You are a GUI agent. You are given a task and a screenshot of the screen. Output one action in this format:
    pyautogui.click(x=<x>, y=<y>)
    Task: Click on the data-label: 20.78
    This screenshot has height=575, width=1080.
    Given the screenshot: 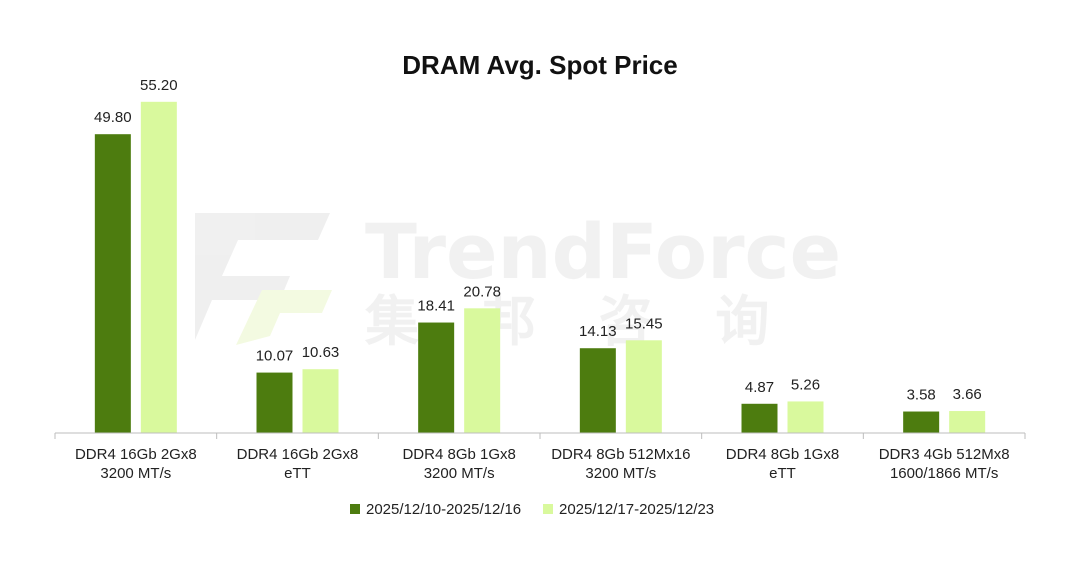 What is the action you would take?
    pyautogui.click(x=482, y=291)
    